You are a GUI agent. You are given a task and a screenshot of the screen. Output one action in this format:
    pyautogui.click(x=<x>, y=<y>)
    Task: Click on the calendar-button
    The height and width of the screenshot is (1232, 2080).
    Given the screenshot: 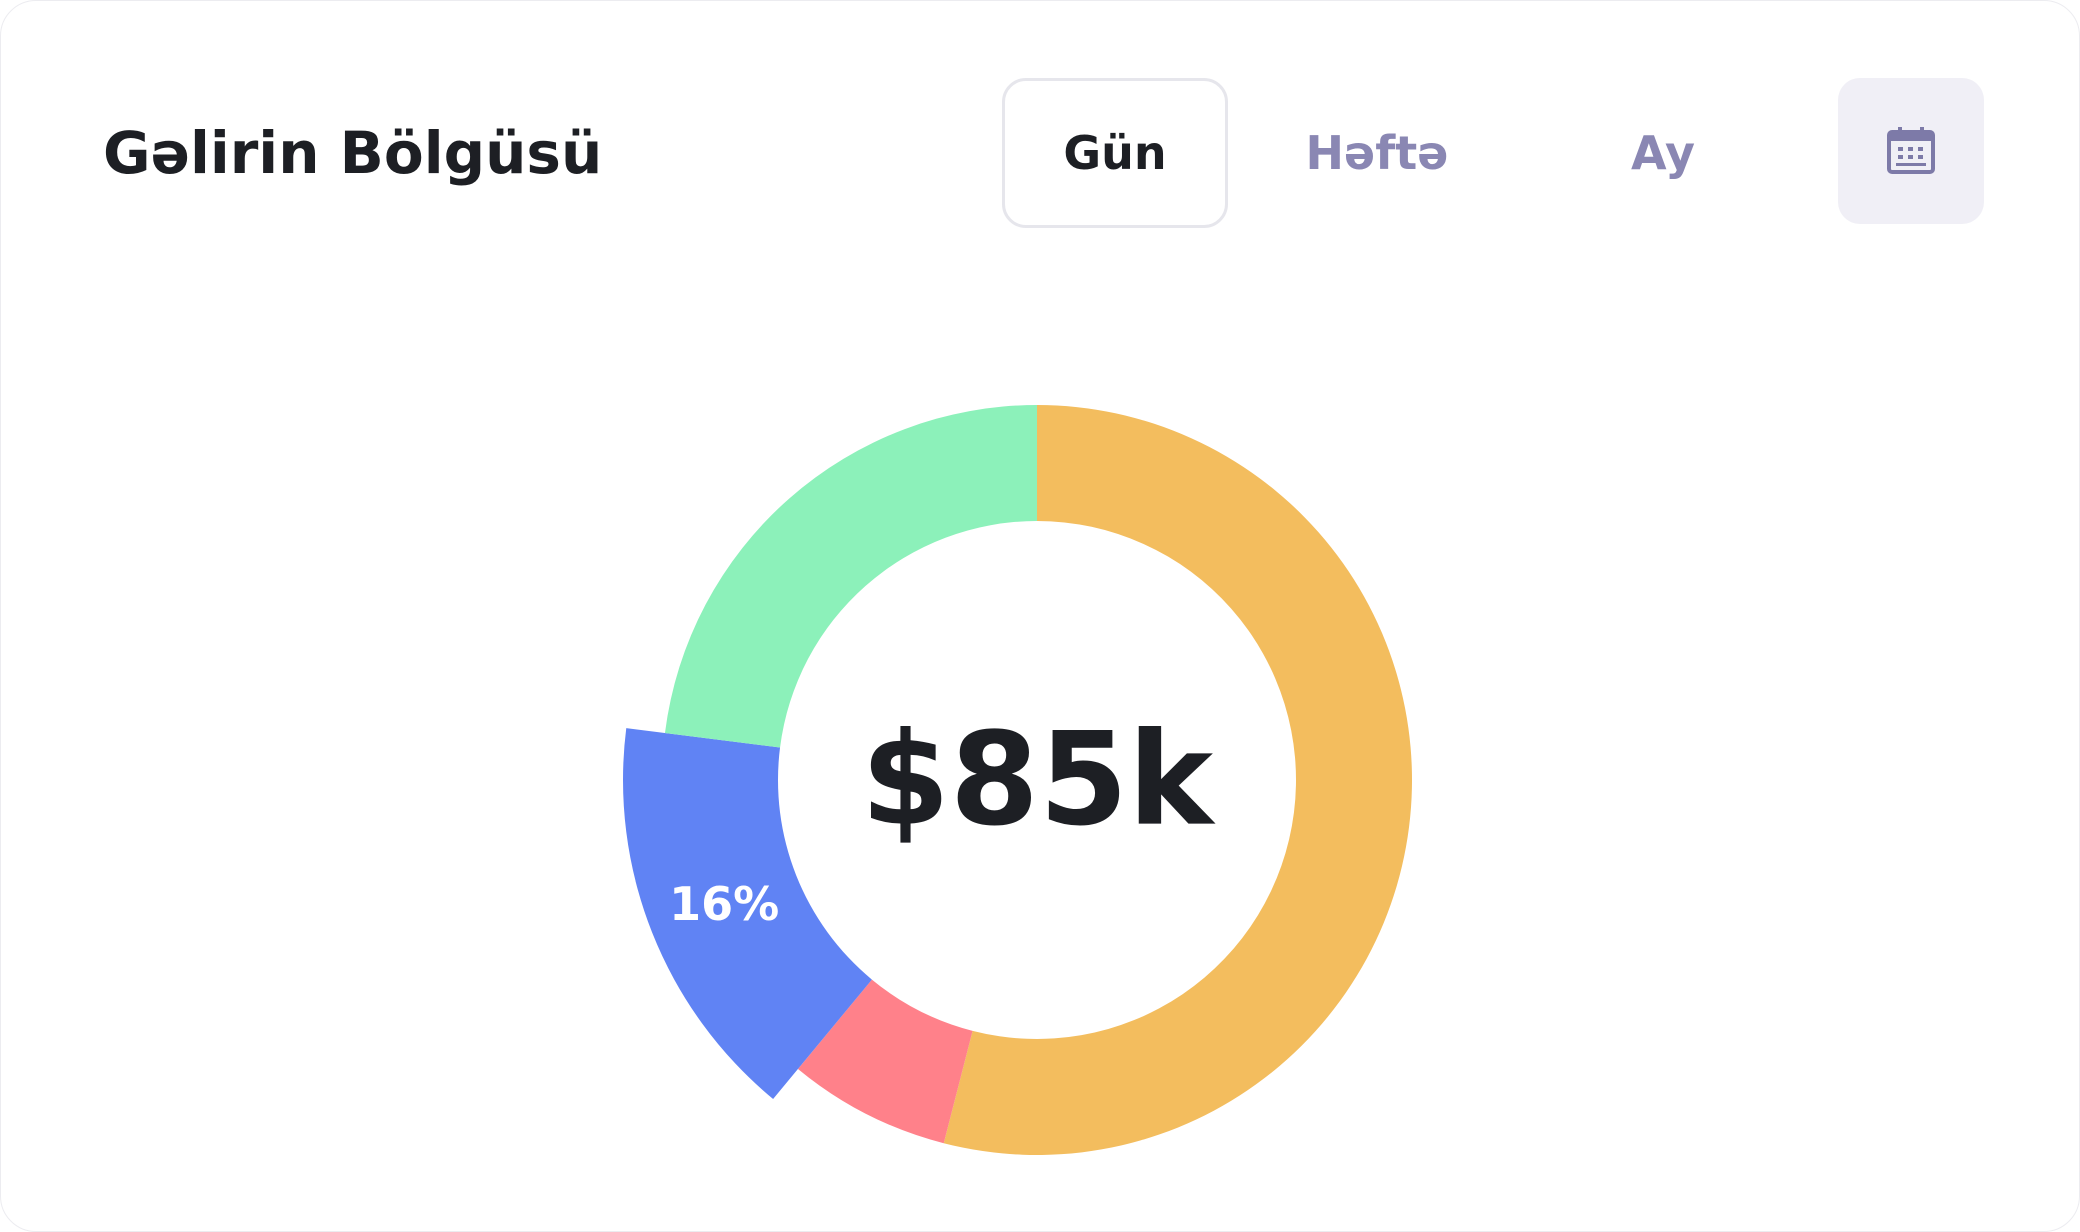 What is the action you would take?
    pyautogui.click(x=1911, y=151)
    